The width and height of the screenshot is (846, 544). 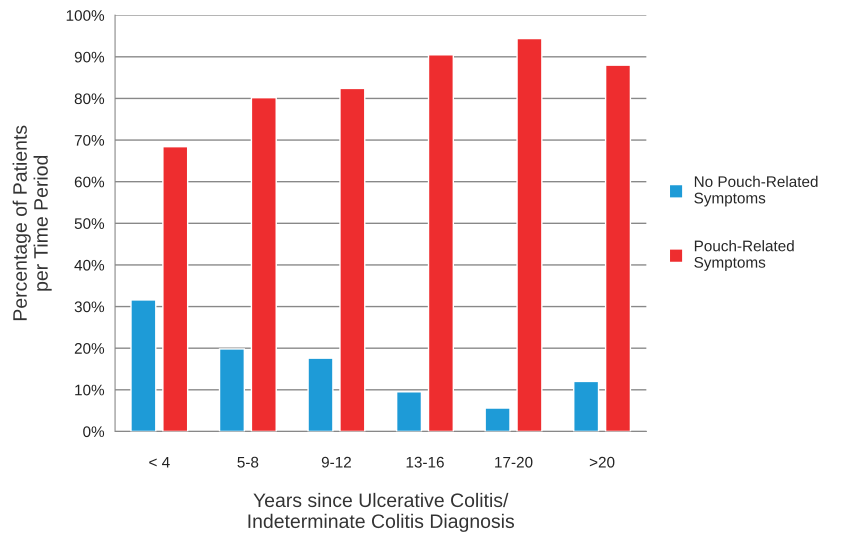 I want to click on y-tick-label: 40%, so click(x=89, y=265).